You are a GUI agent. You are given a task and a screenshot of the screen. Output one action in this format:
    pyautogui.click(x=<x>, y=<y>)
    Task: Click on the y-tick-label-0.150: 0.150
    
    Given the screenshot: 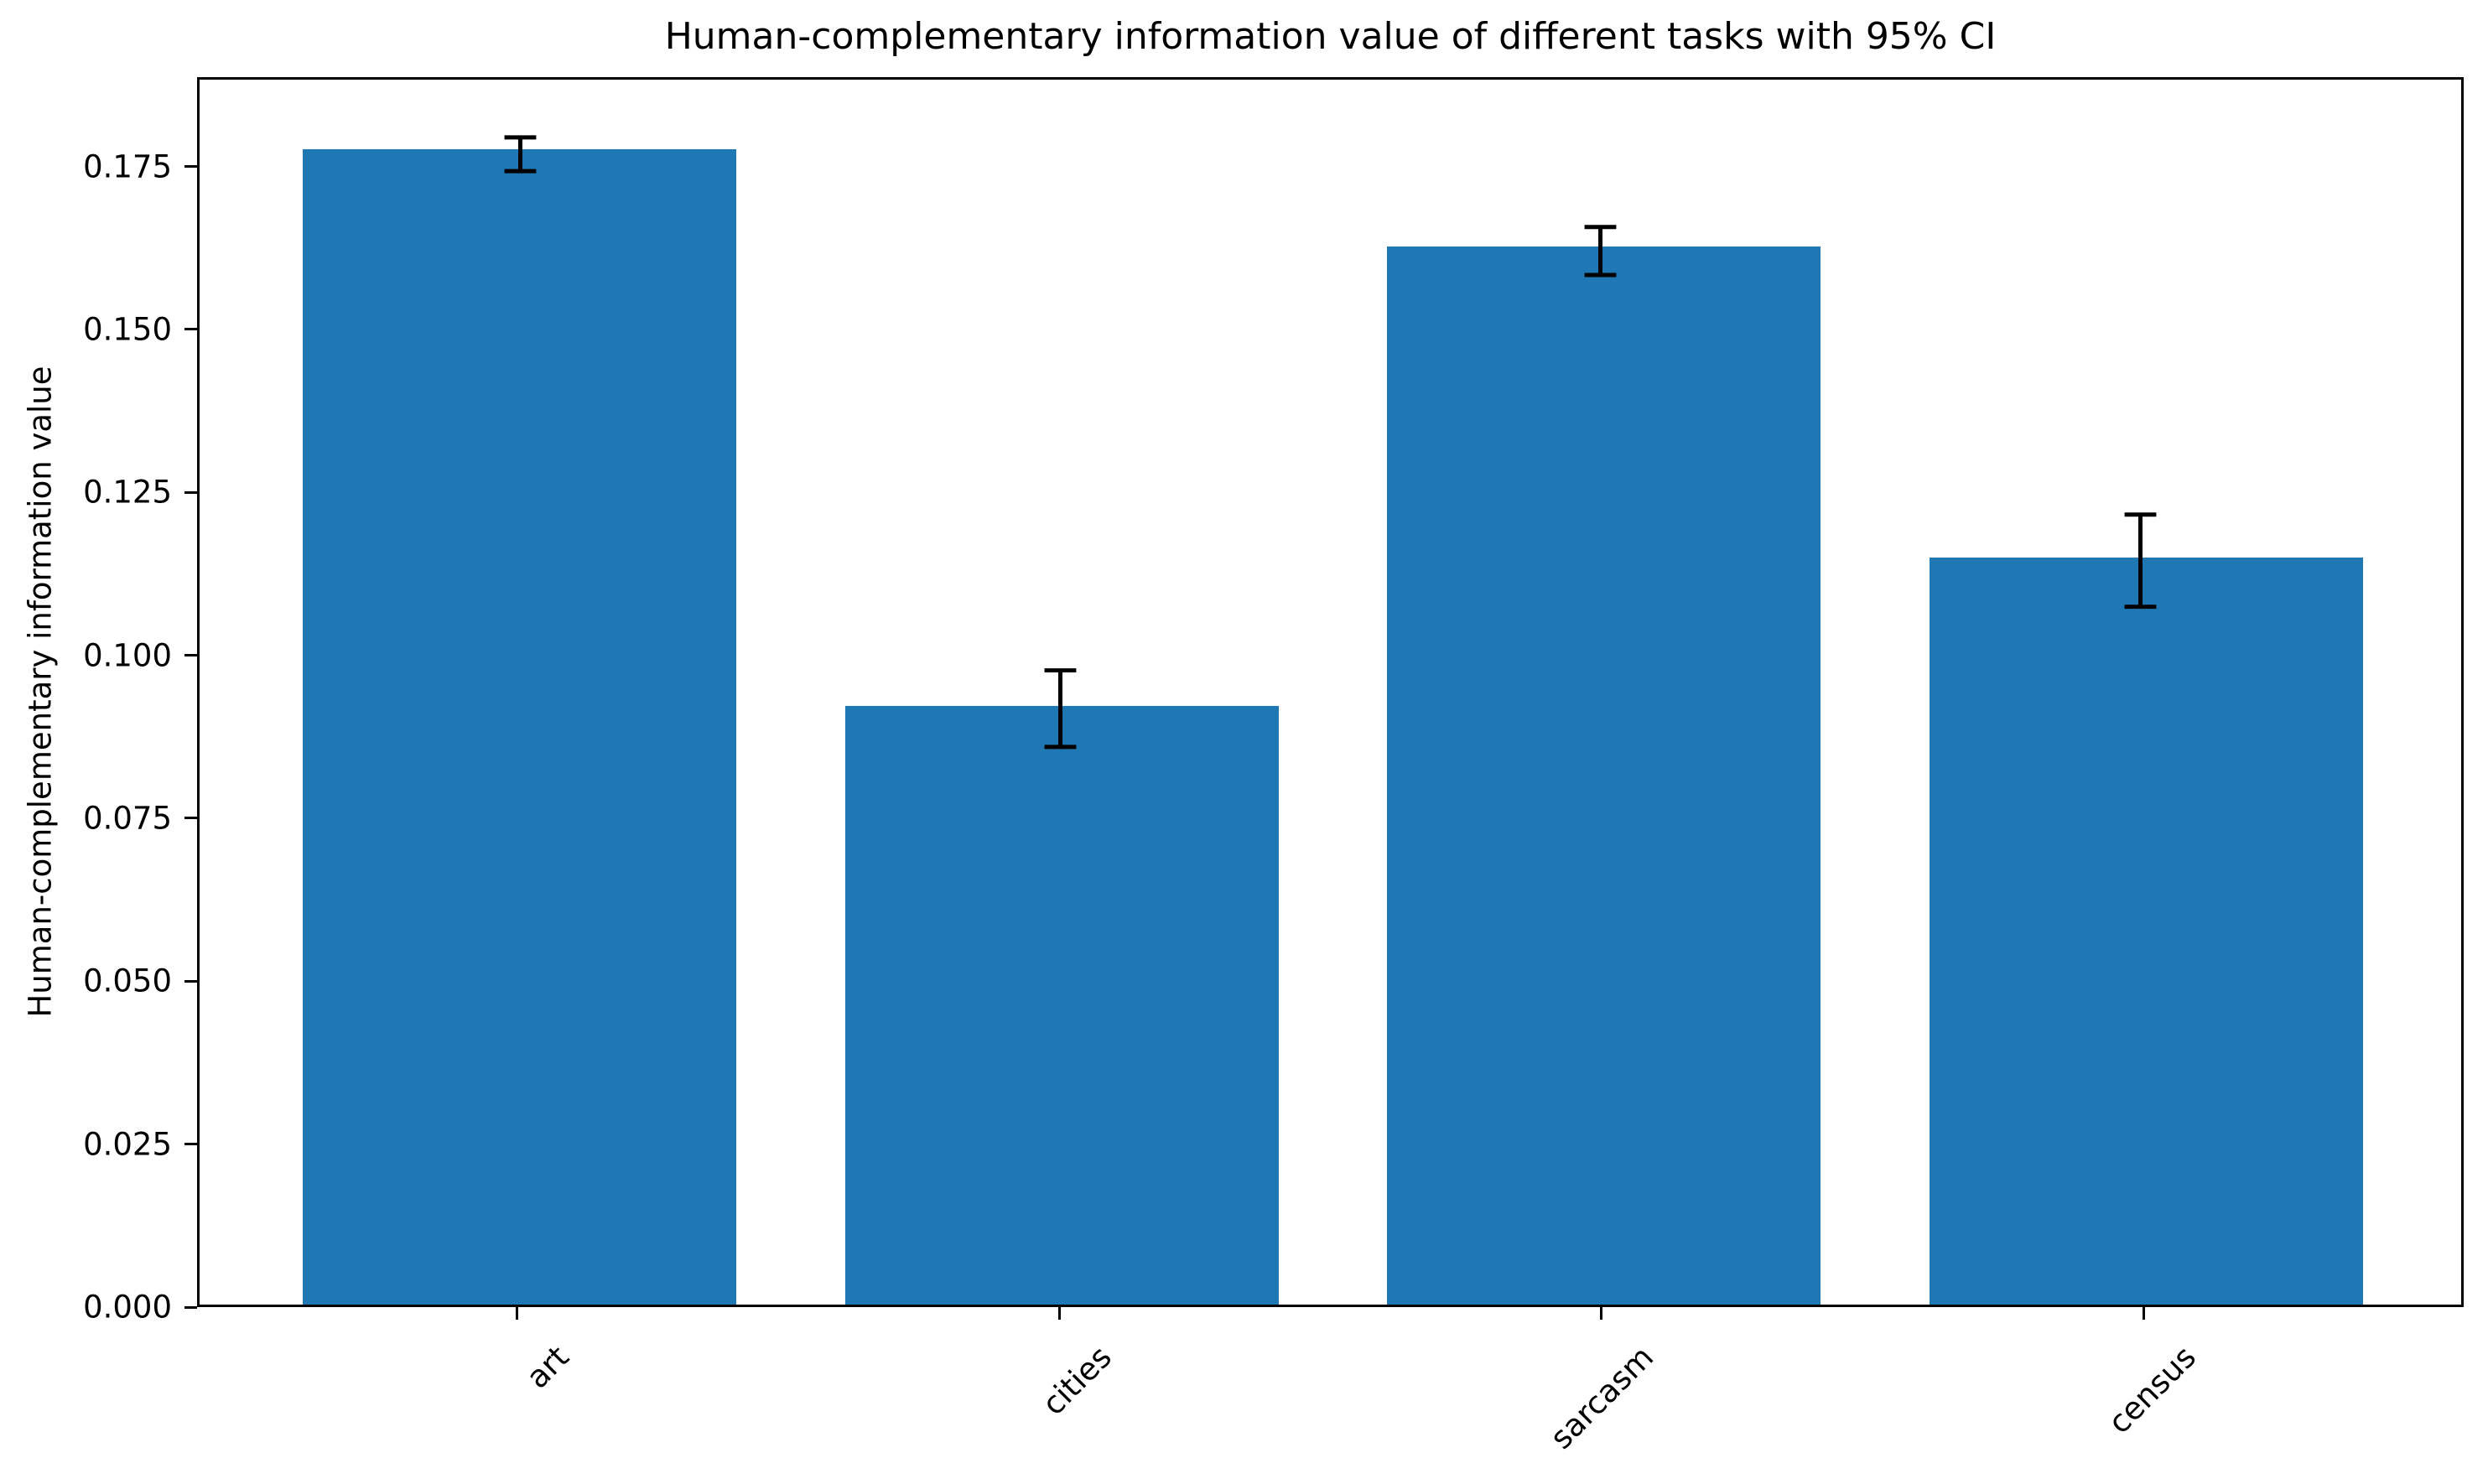 What is the action you would take?
    pyautogui.click(x=127, y=329)
    